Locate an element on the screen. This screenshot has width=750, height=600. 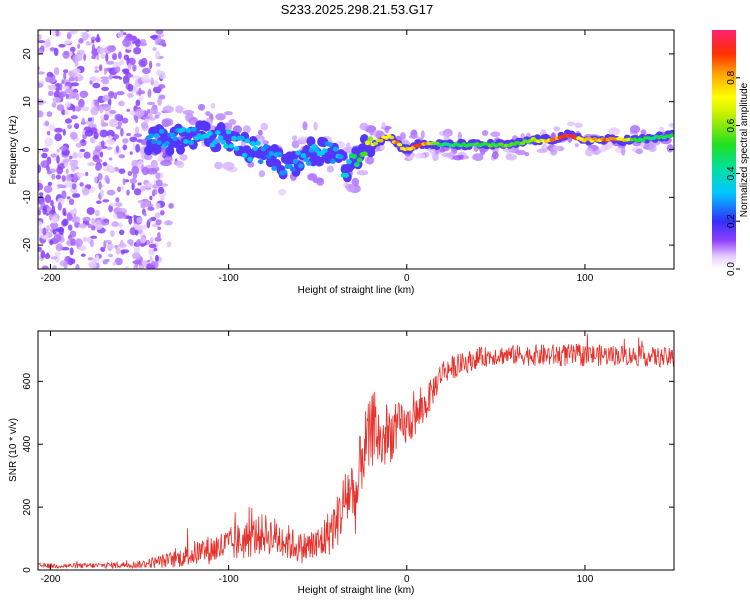
colorbar-gradient is located at coordinates (724, 149).